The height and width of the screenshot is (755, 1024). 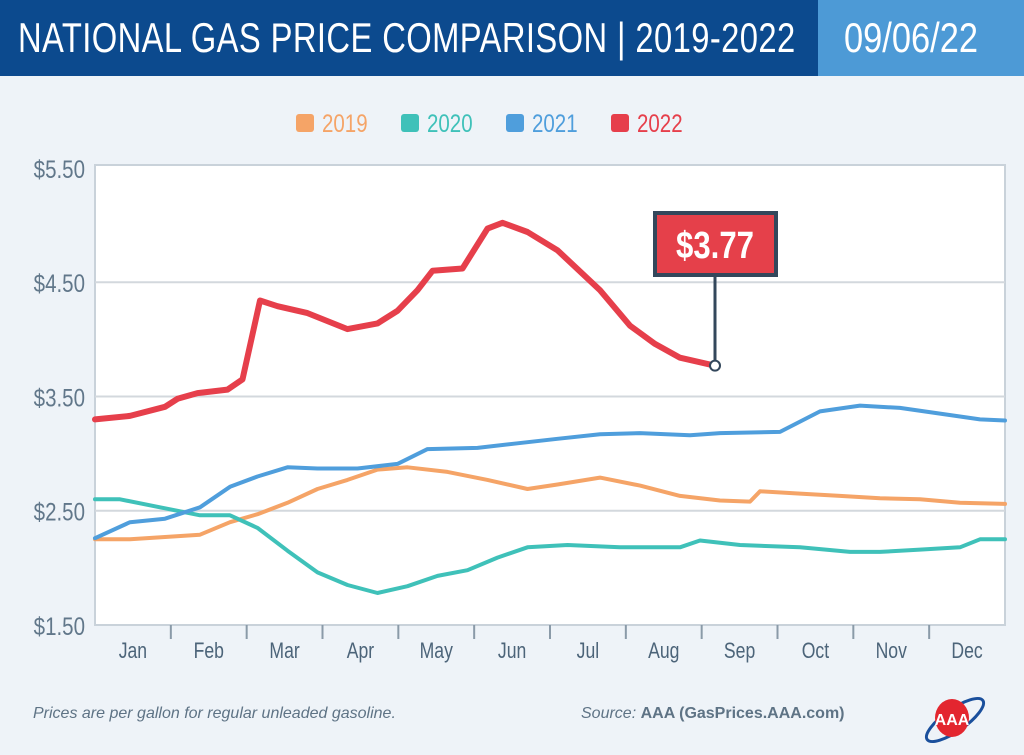 I want to click on legend-swatch-2020, so click(x=410, y=123).